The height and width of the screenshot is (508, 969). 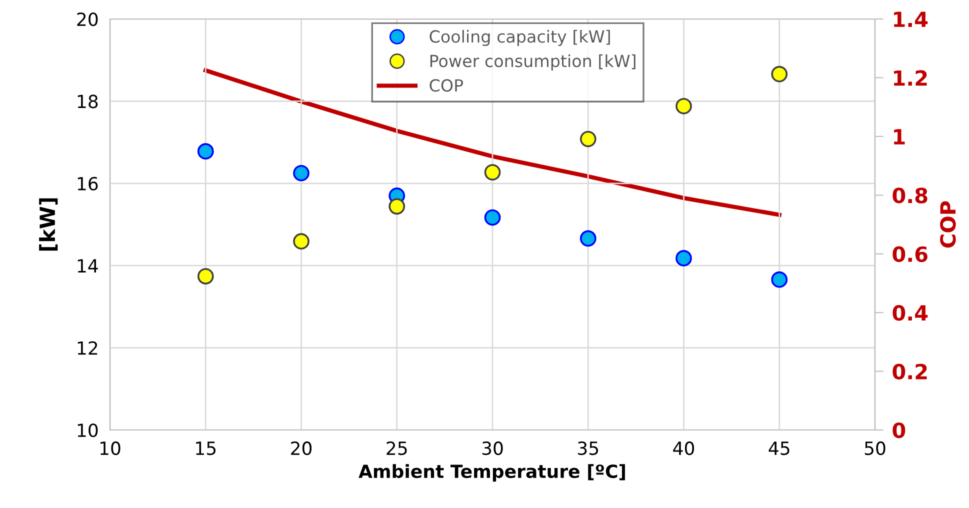 What do you see at coordinates (88, 348) in the screenshot?
I see `y-tick-label: 12` at bounding box center [88, 348].